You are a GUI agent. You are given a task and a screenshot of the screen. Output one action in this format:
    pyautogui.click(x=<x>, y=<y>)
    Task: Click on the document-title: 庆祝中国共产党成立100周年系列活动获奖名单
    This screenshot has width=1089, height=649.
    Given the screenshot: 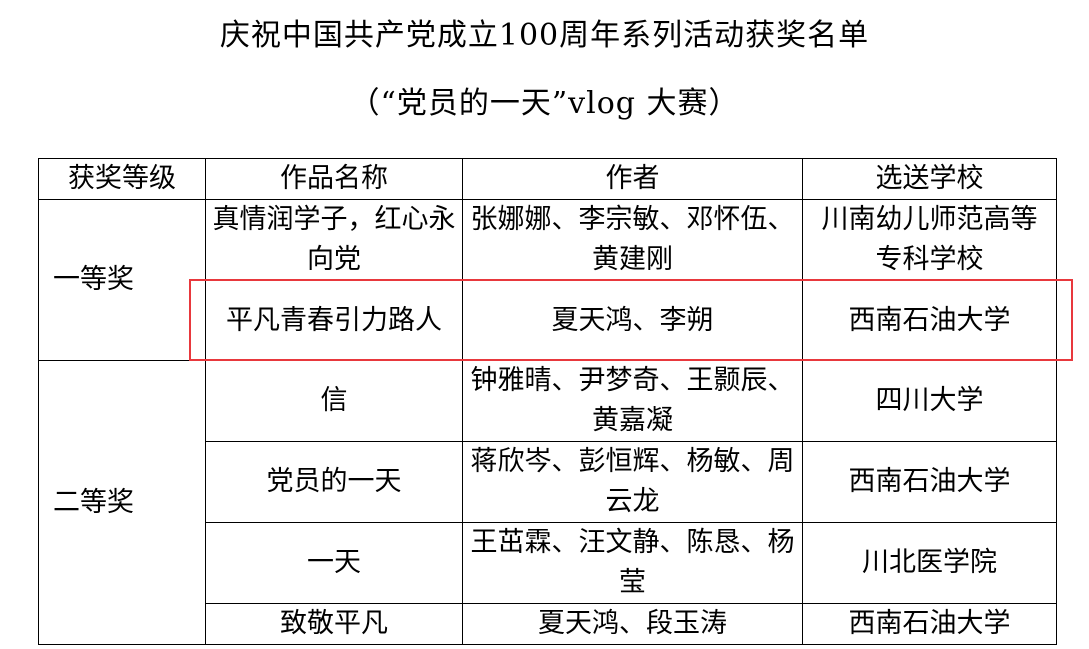 What is the action you would take?
    pyautogui.click(x=544, y=35)
    